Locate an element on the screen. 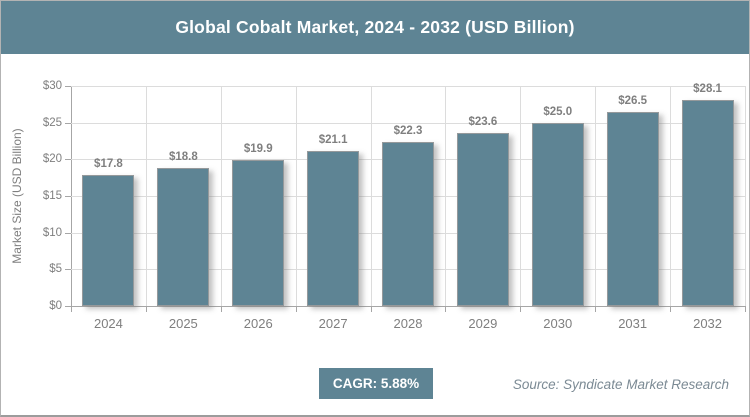  x-tick-label: 2031 is located at coordinates (633, 323).